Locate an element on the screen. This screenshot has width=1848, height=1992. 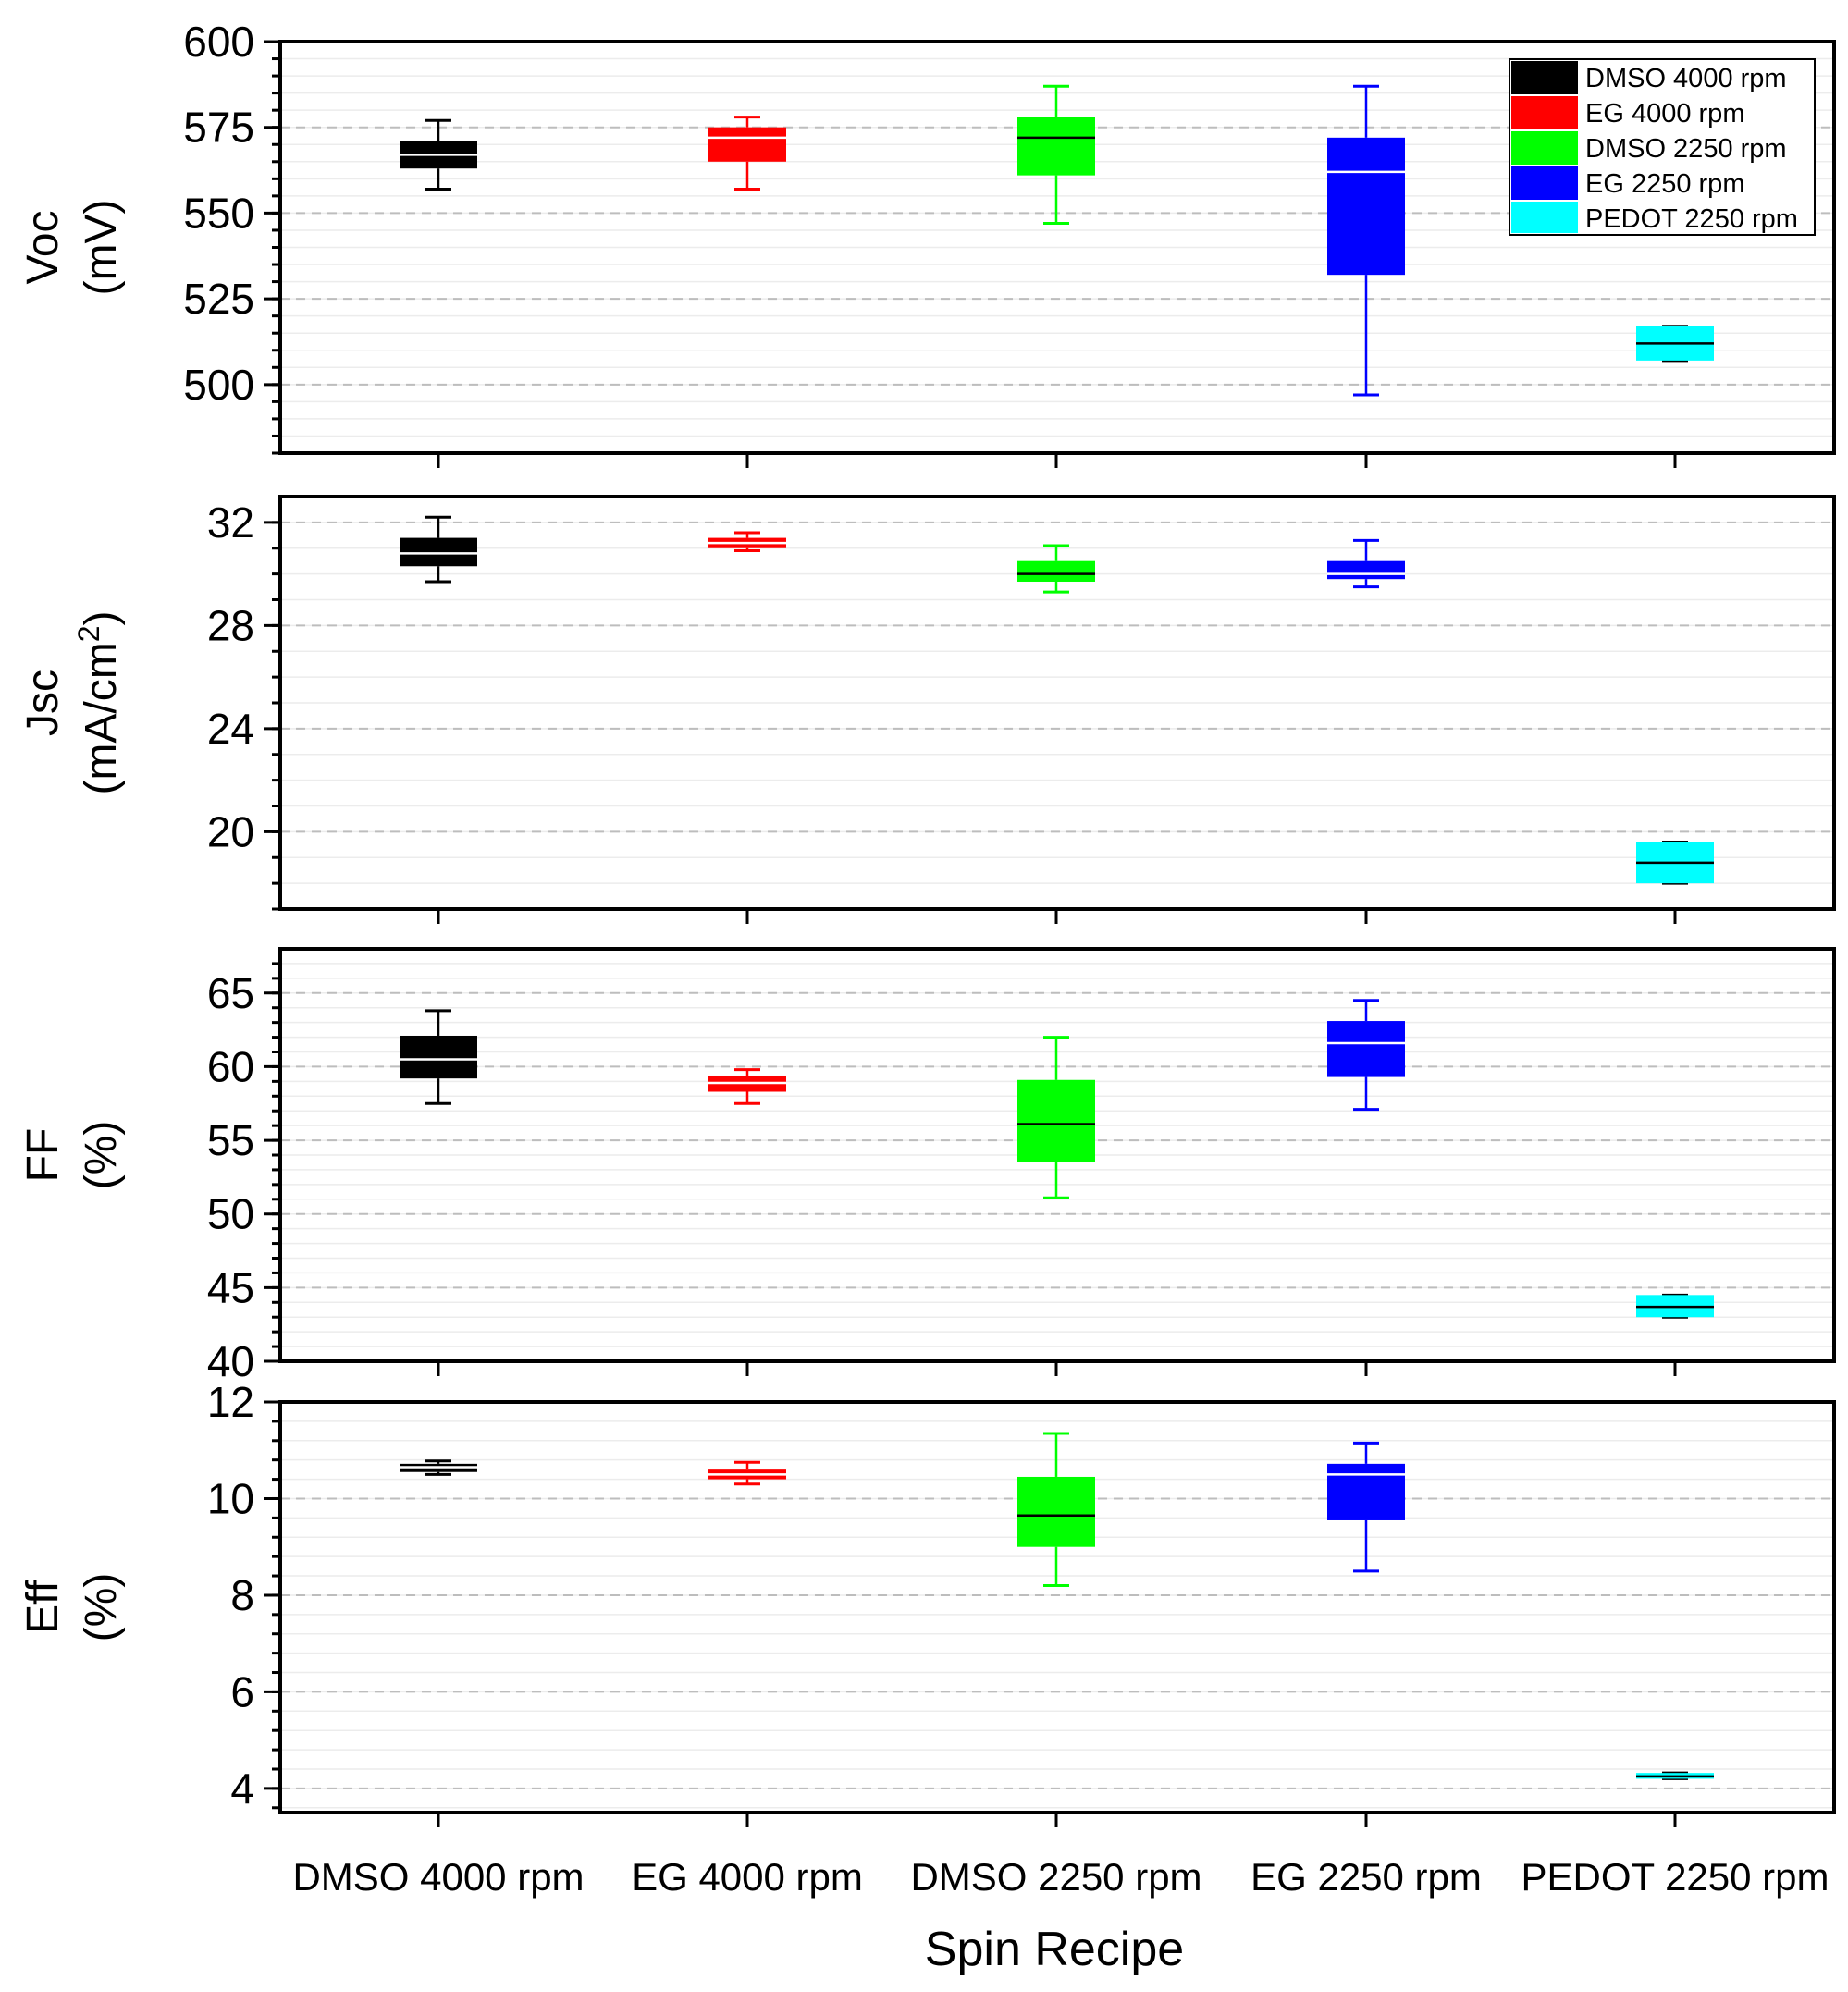
y-tick-label: 24 is located at coordinates (231, 729).